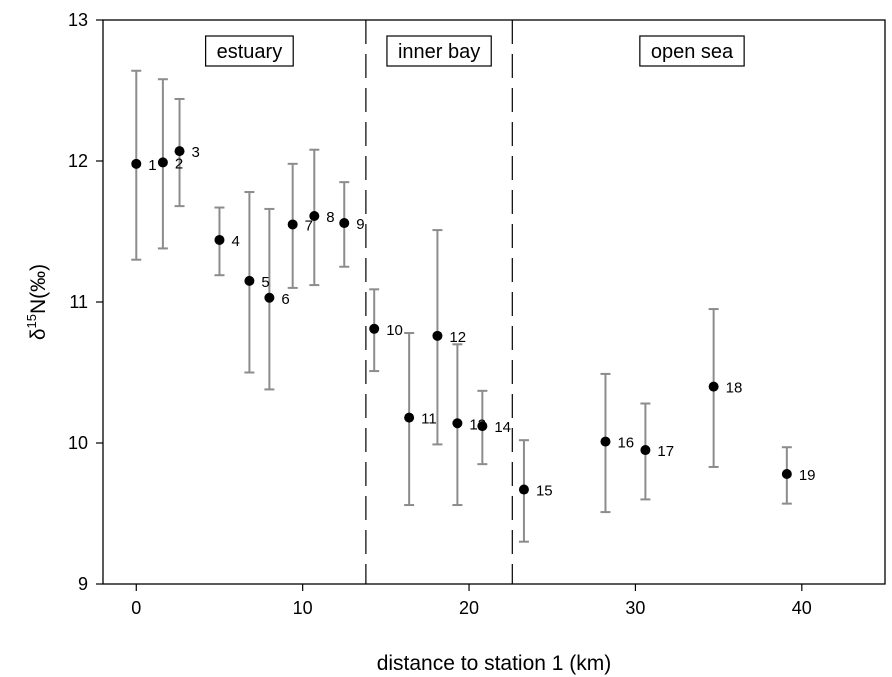 The height and width of the screenshot is (677, 892). Describe the element at coordinates (330, 217) in the screenshot. I see `data-point-label: 8` at that location.